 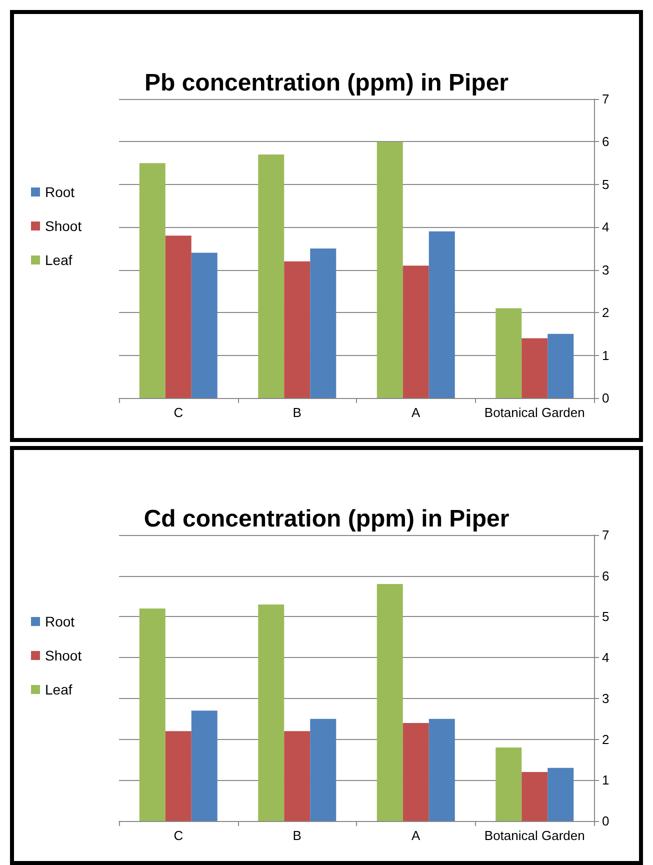 What do you see at coordinates (327, 519) in the screenshot?
I see `chart-title: Cd concentration (ppm) in Piper` at bounding box center [327, 519].